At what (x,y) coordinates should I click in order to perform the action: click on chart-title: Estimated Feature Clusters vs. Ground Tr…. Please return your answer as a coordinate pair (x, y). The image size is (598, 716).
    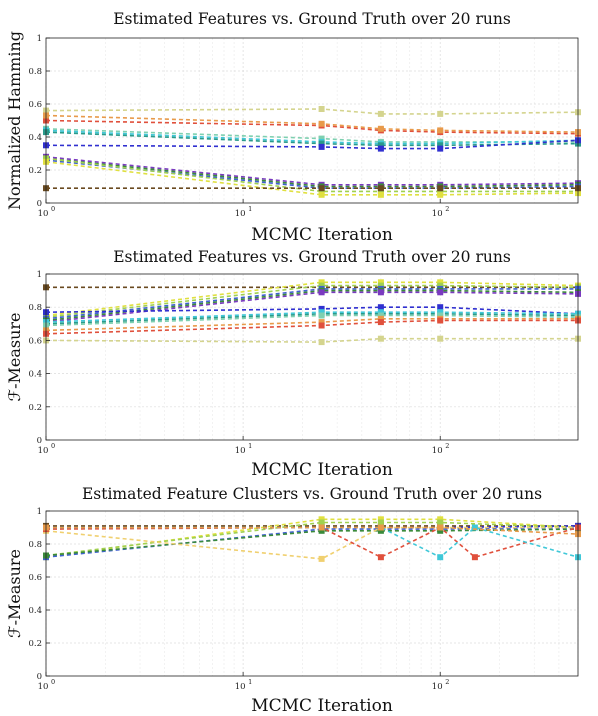
    Looking at the image, I should click on (312, 494).